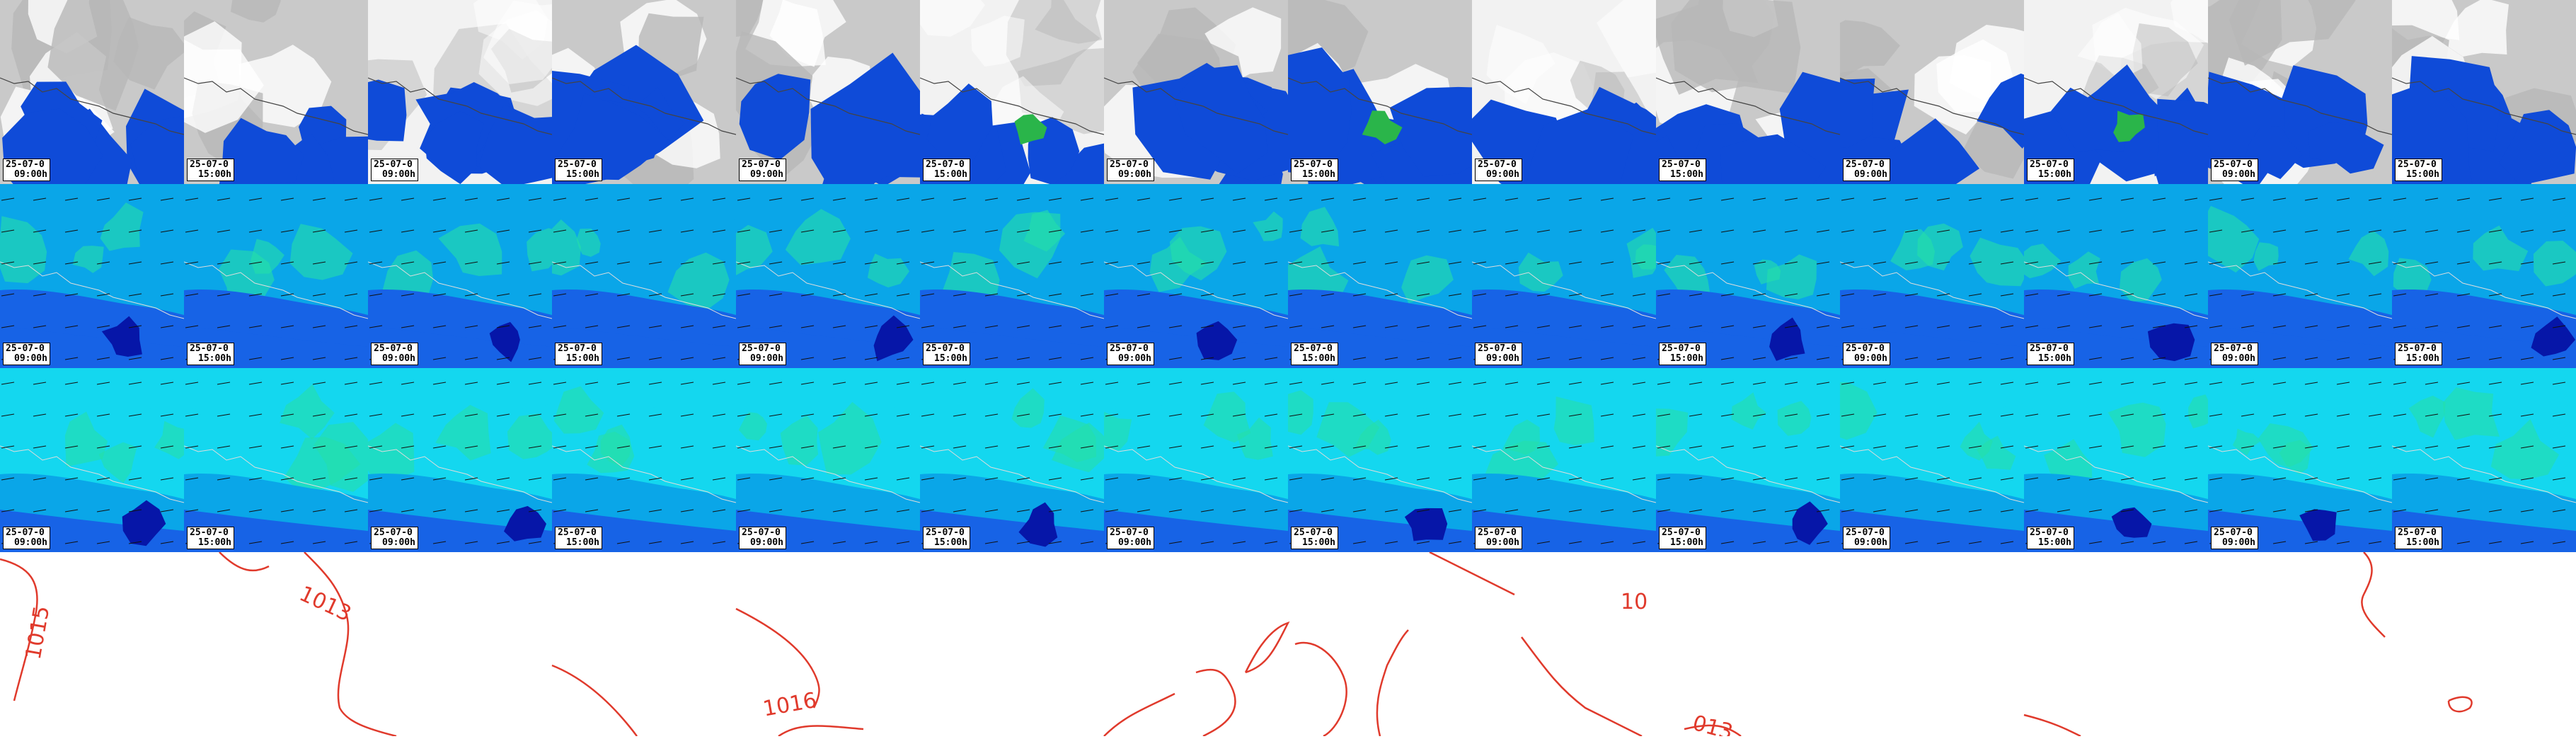 This screenshot has height=739, width=2576. What do you see at coordinates (789, 705) in the screenshot?
I see `svg-text: 1016` at bounding box center [789, 705].